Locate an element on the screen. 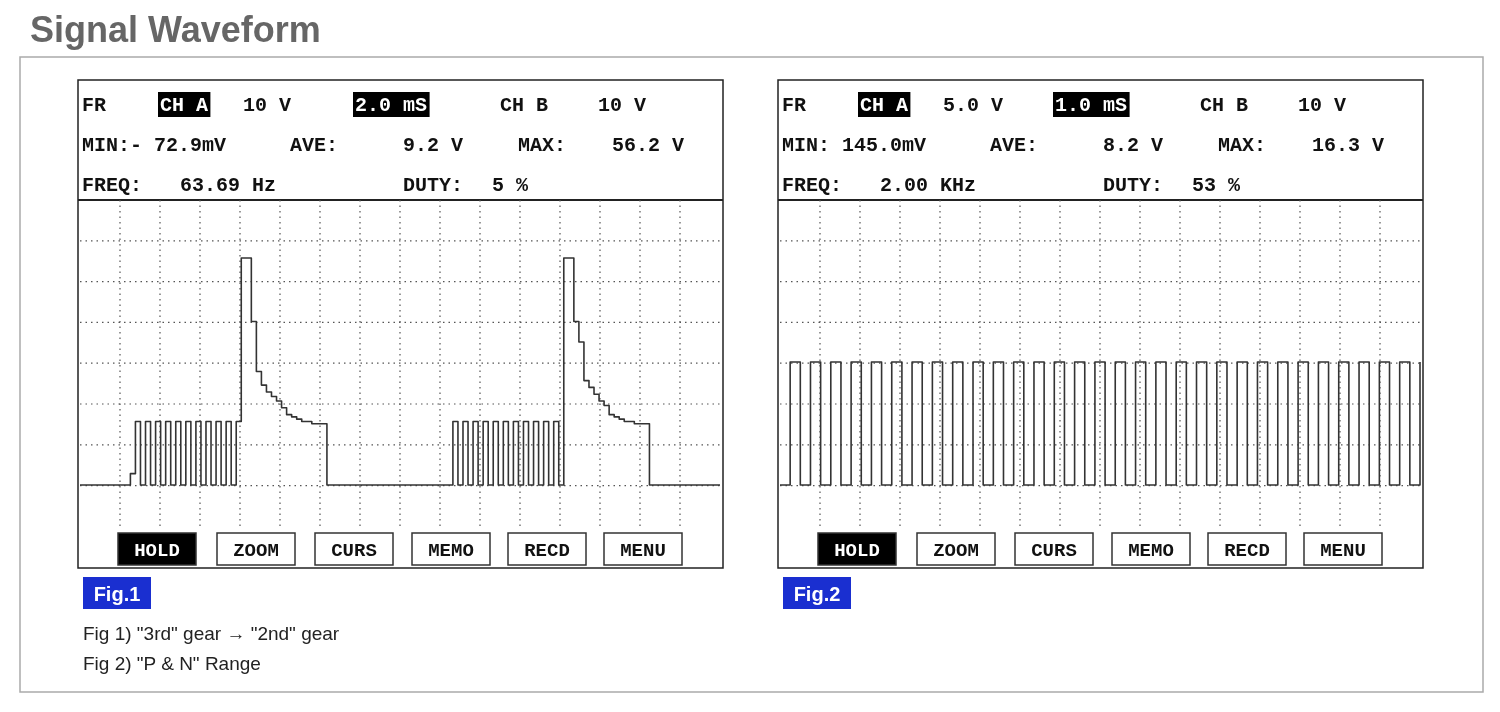  text: 63.69 Hz is located at coordinates (228, 185).